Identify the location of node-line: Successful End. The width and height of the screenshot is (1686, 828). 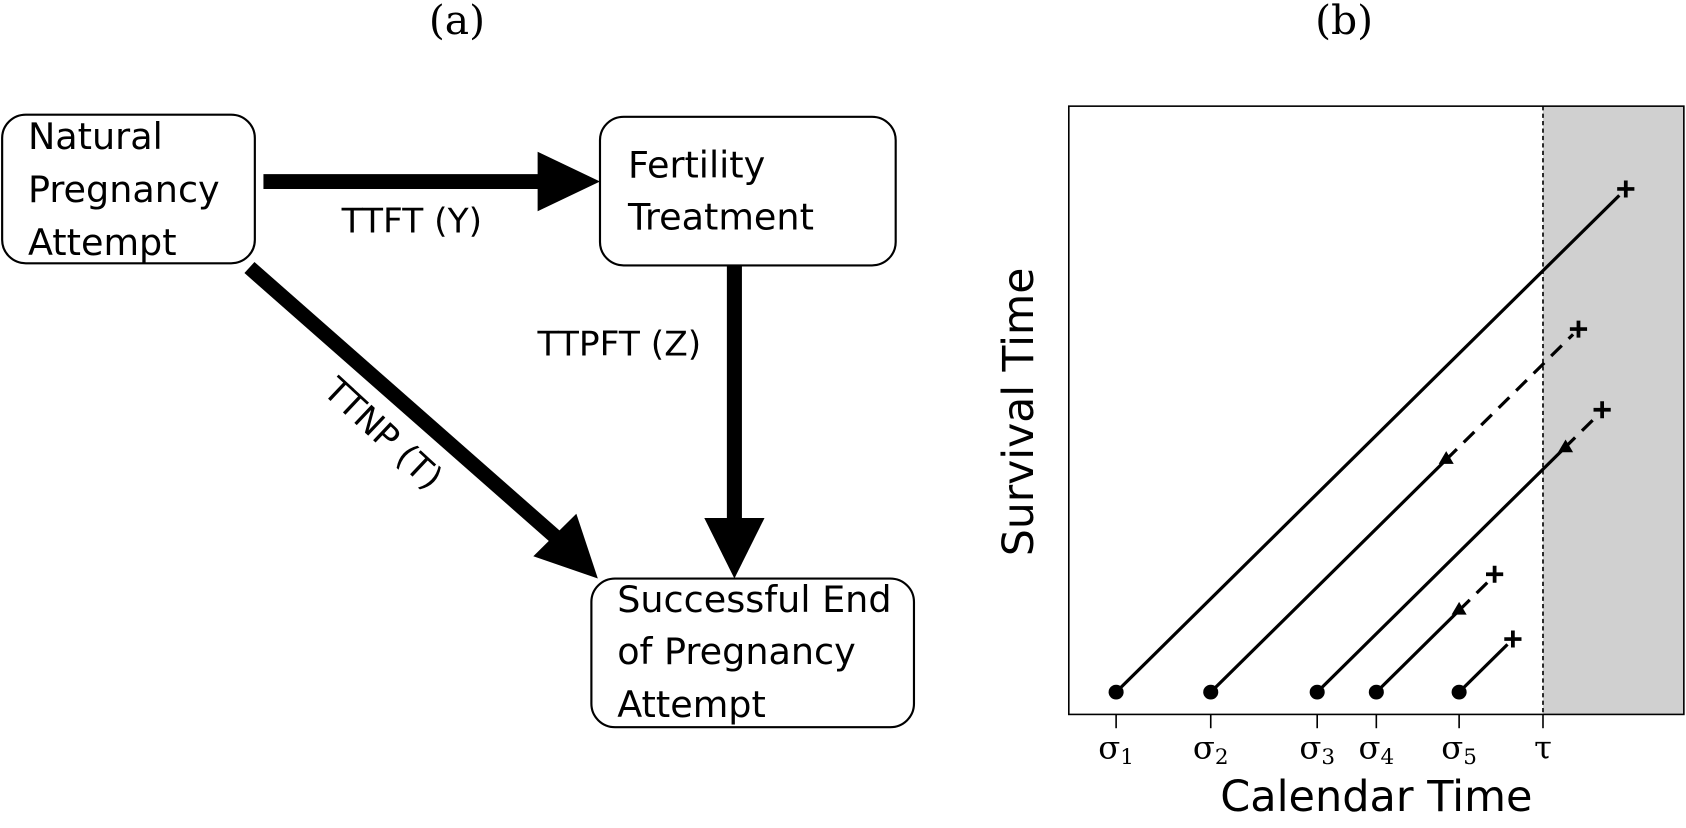
(754, 599).